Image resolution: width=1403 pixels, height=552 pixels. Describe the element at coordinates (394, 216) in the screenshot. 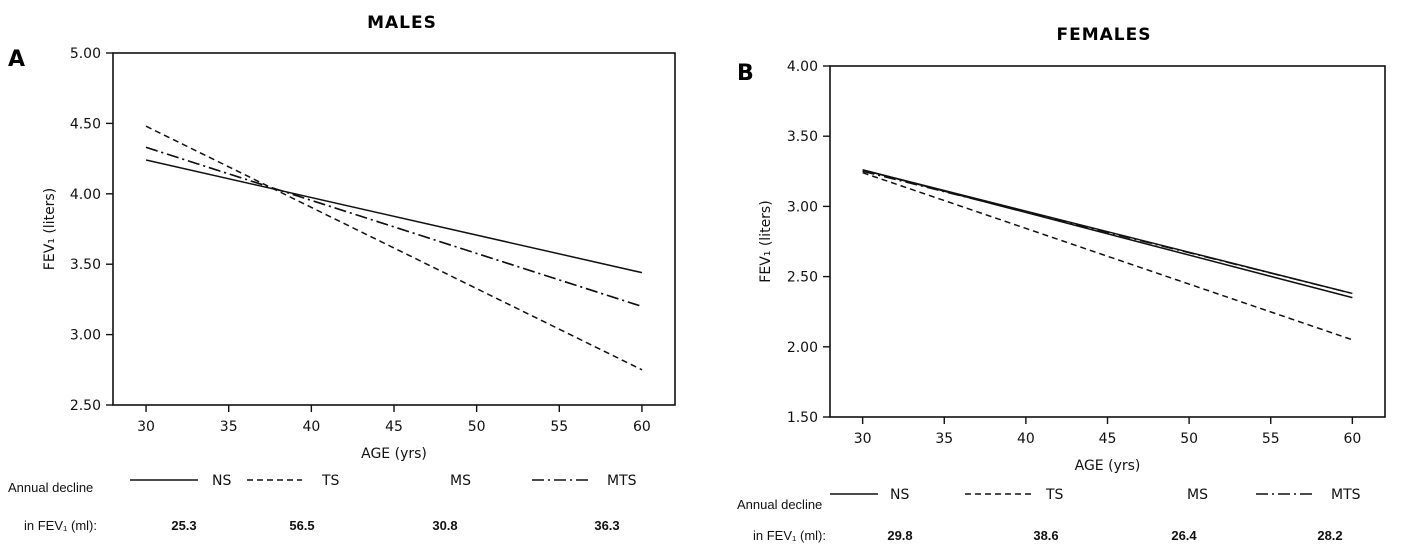

I see `series-line-ns` at that location.